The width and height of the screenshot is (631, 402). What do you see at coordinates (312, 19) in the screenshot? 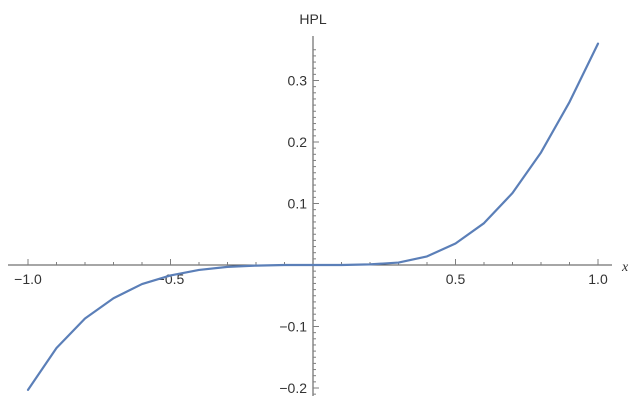
I see `y-axis-title: HPL` at bounding box center [312, 19].